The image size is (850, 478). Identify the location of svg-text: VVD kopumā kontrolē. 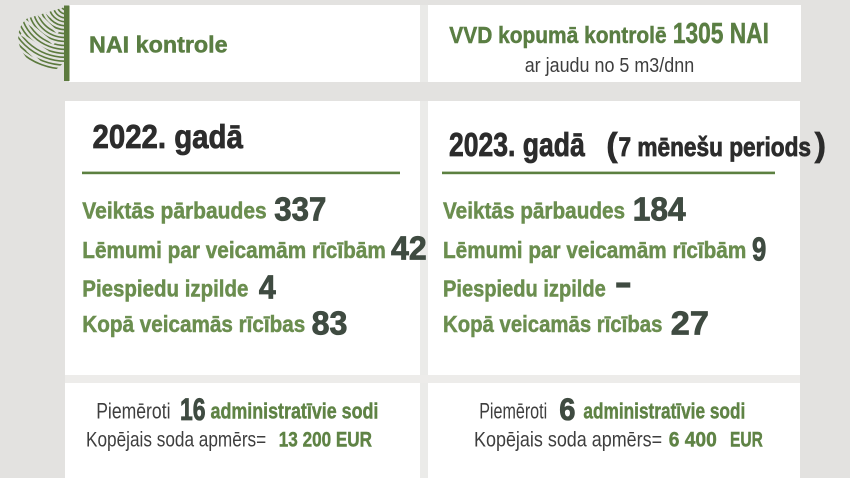
(557, 35).